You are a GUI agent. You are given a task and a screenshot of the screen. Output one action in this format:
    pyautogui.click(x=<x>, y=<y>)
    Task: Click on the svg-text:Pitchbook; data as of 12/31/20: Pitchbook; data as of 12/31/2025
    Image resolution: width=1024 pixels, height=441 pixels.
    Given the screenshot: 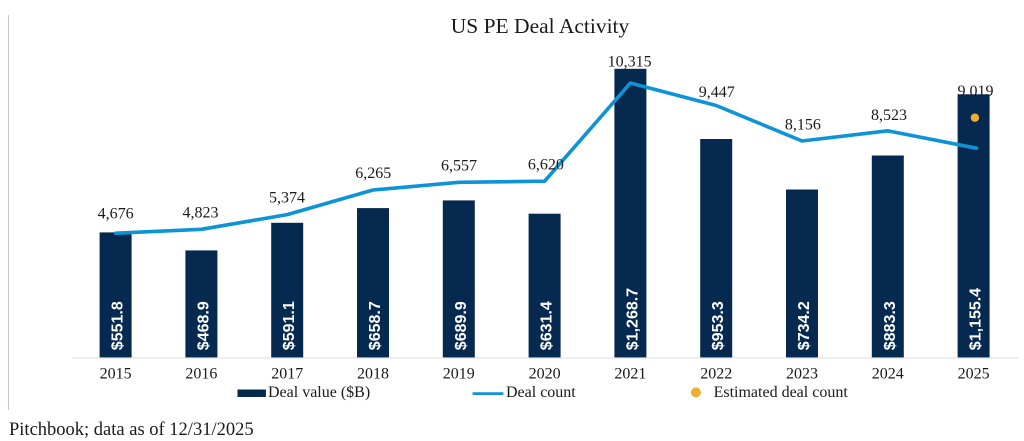 What is the action you would take?
    pyautogui.click(x=131, y=430)
    